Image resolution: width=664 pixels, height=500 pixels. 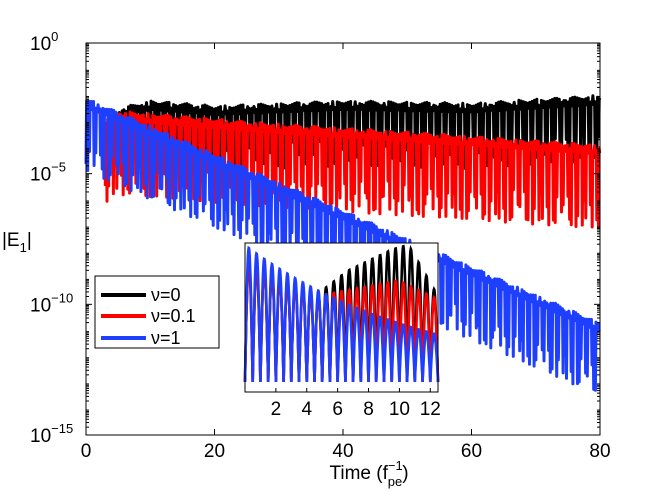 I want to click on x-axis-label-close: ), so click(x=405, y=473).